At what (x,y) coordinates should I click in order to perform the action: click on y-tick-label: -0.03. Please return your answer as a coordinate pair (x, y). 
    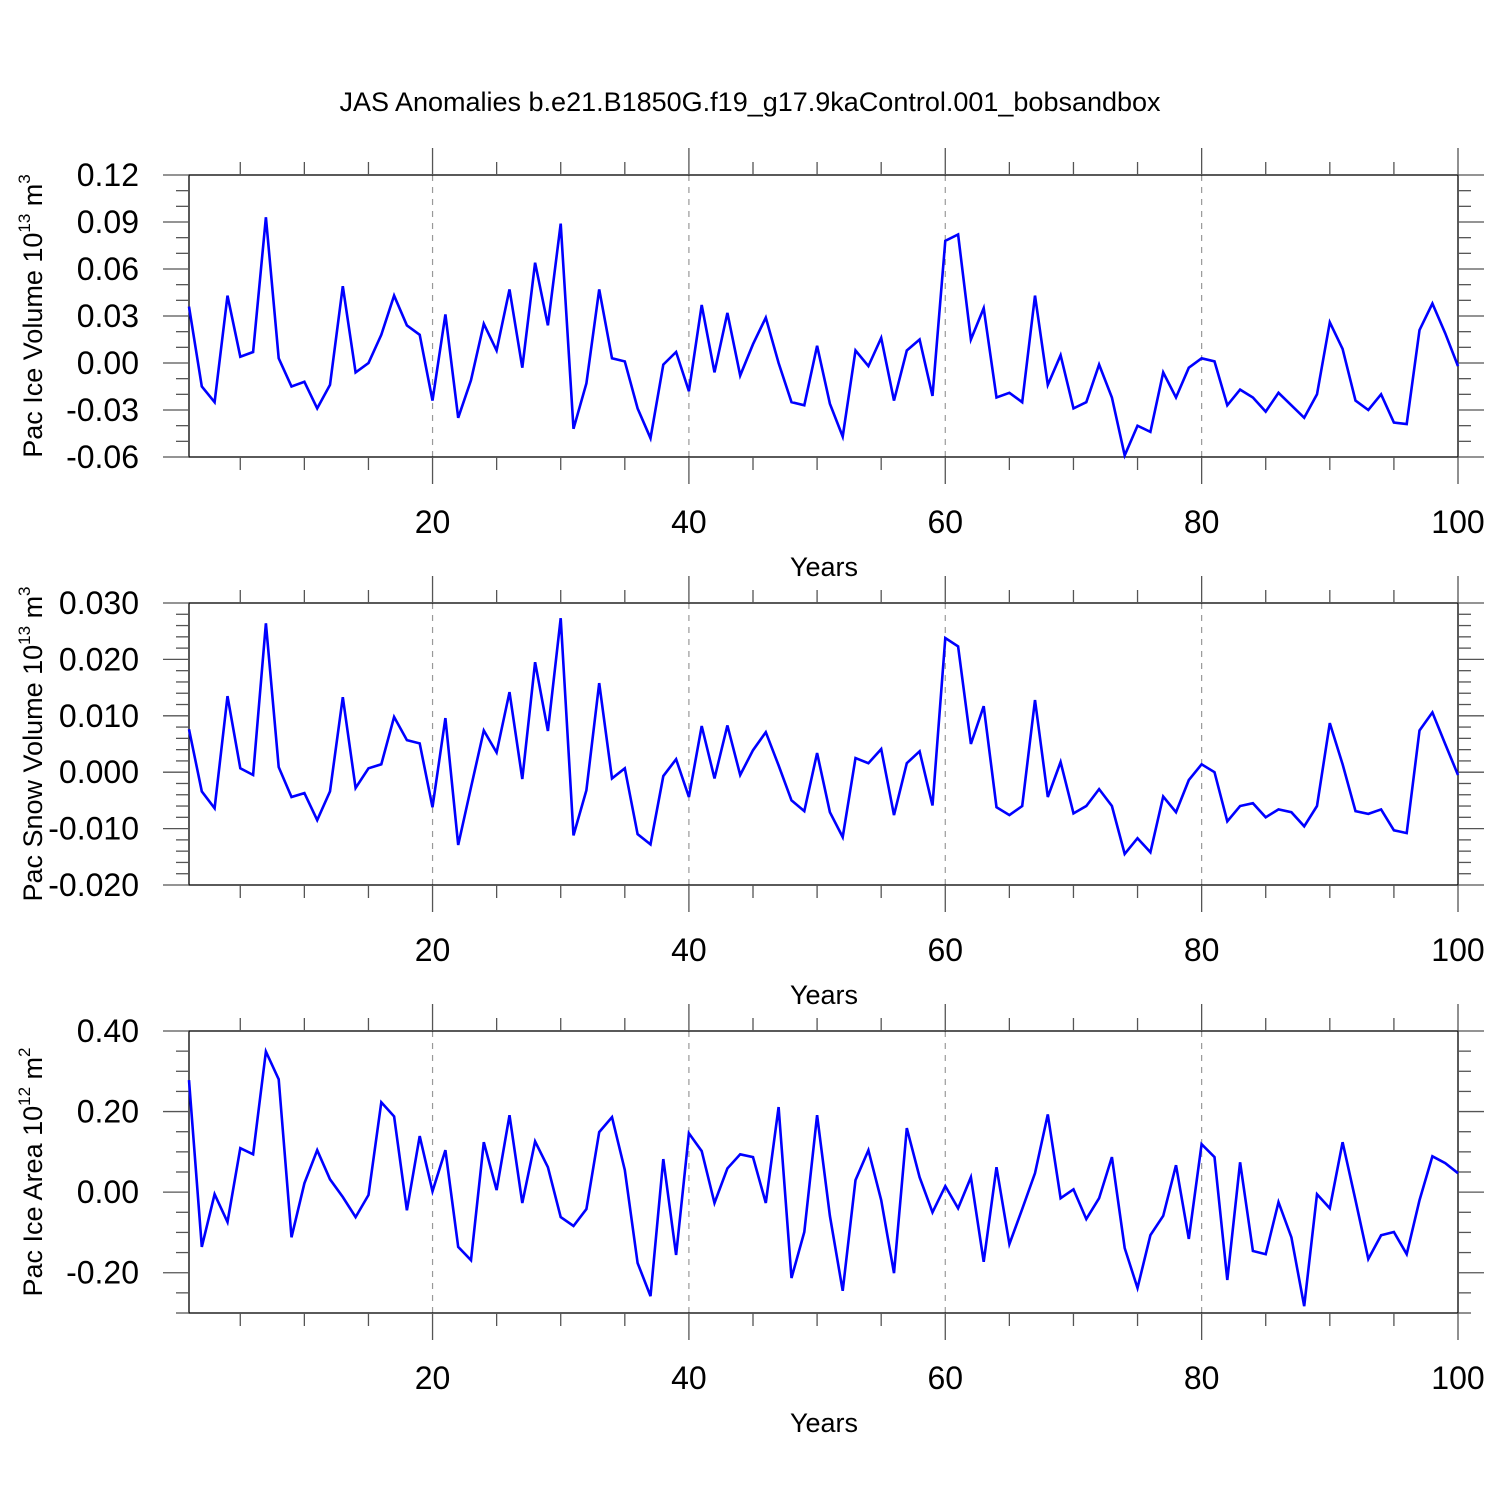
    Looking at the image, I should click on (102, 410).